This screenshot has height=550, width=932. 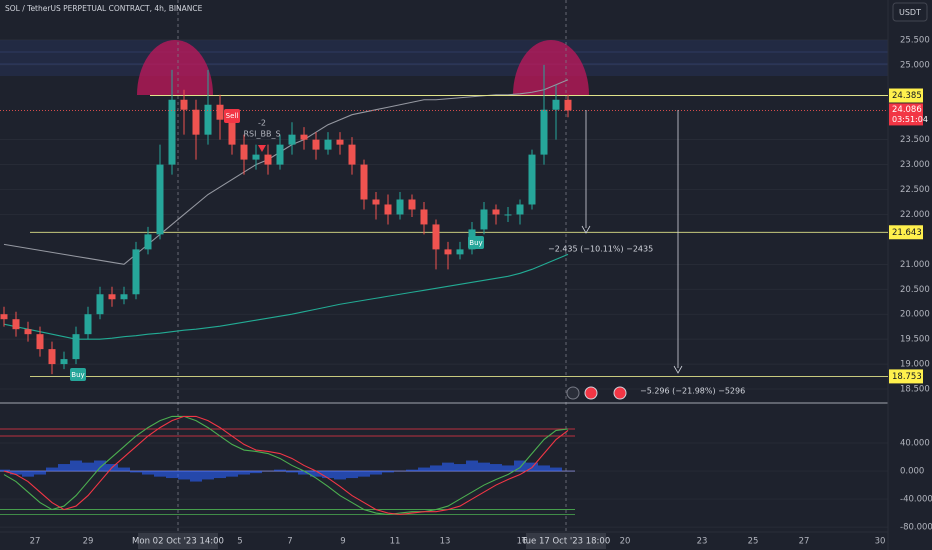 I want to click on y-tick-label: 23.500, so click(x=915, y=140).